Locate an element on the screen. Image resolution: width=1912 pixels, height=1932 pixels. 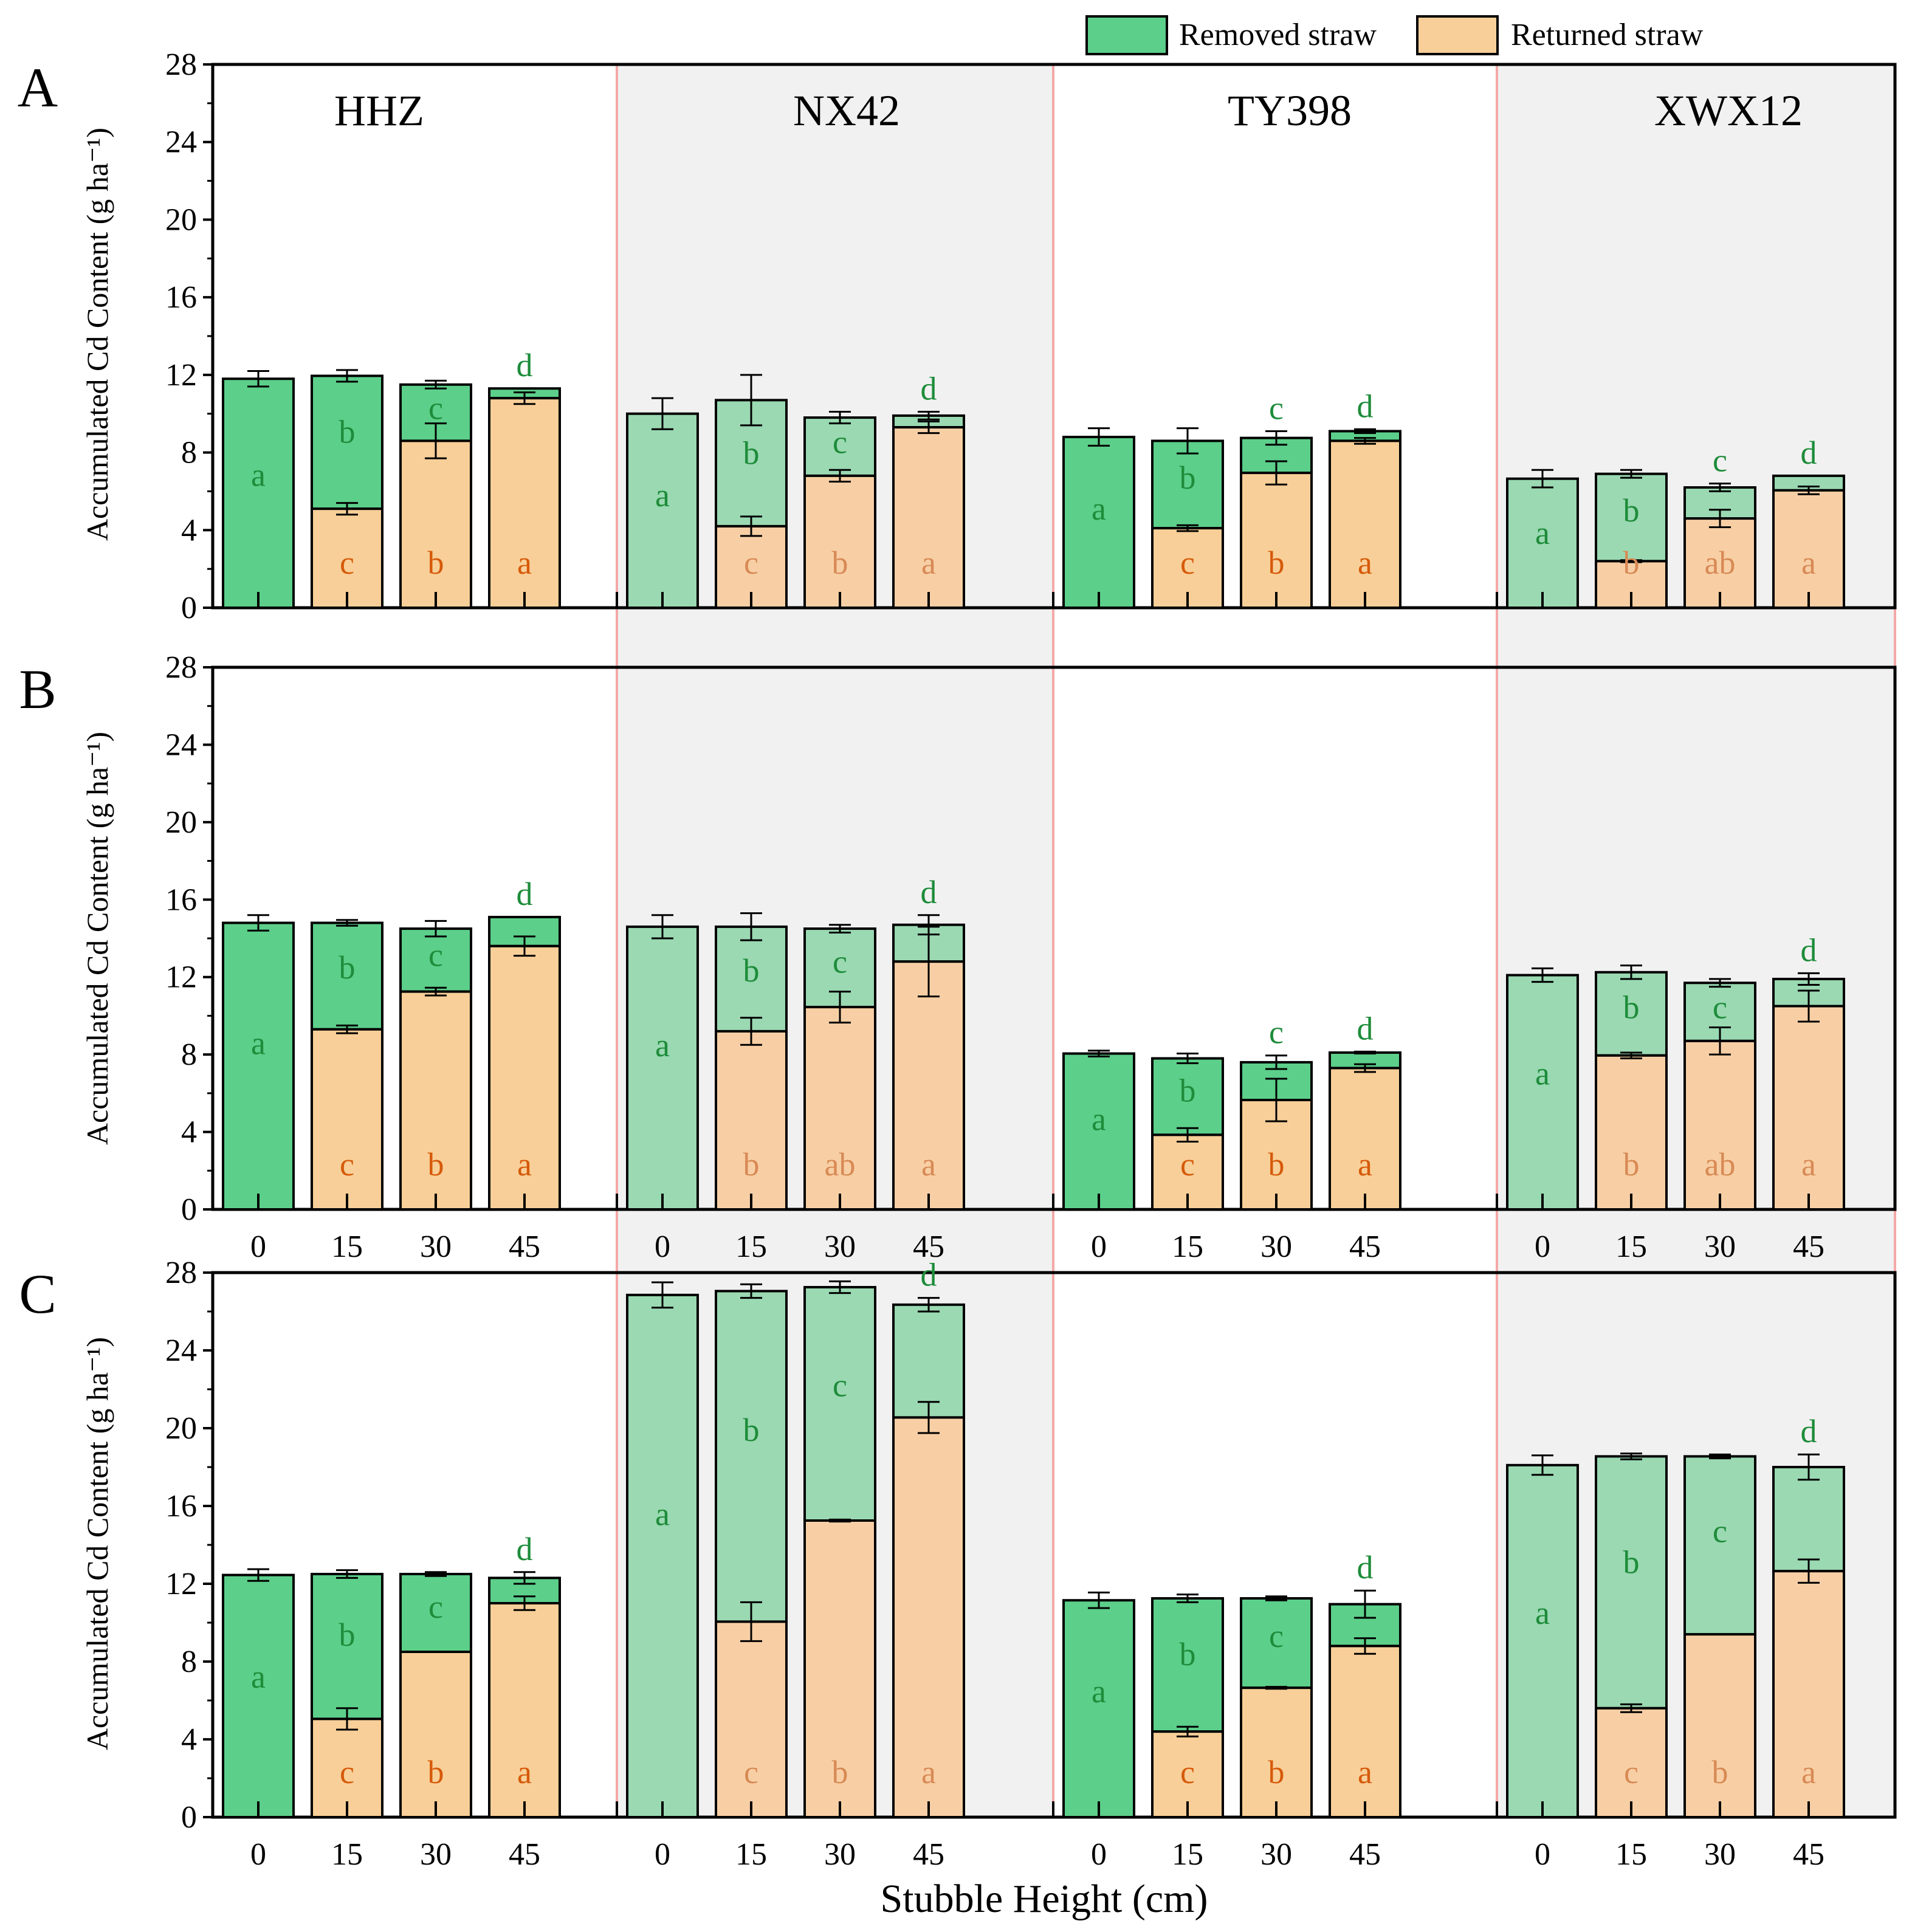
group-XWX12: a 0 b b 15 c ab 30 d a 45 is located at coordinates (1701, 1098).